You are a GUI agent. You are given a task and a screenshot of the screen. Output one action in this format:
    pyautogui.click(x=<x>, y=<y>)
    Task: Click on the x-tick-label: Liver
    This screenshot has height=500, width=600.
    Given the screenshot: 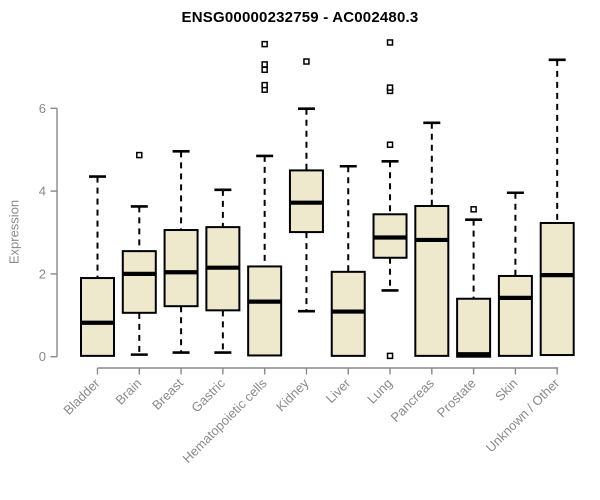 What is the action you would take?
    pyautogui.click(x=338, y=390)
    